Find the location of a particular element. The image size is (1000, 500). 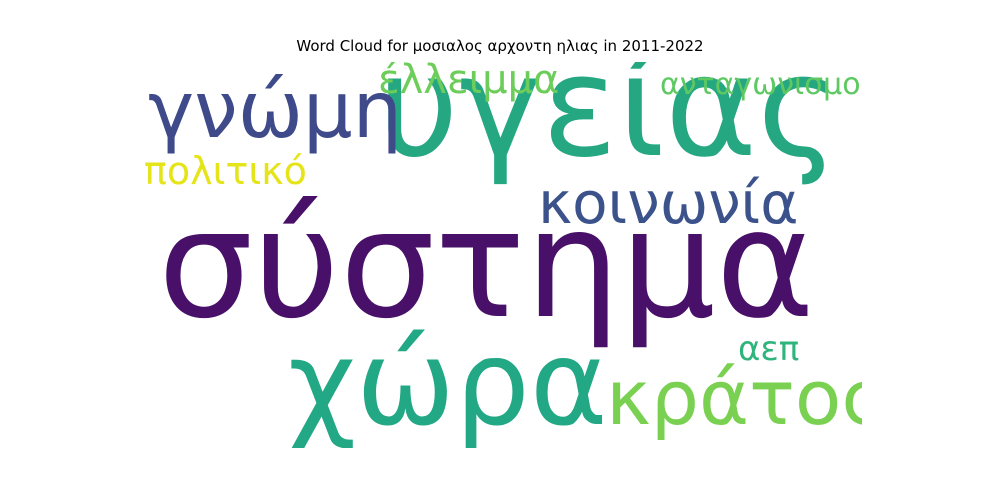

word-2: υγείας is located at coordinates (609, 125).